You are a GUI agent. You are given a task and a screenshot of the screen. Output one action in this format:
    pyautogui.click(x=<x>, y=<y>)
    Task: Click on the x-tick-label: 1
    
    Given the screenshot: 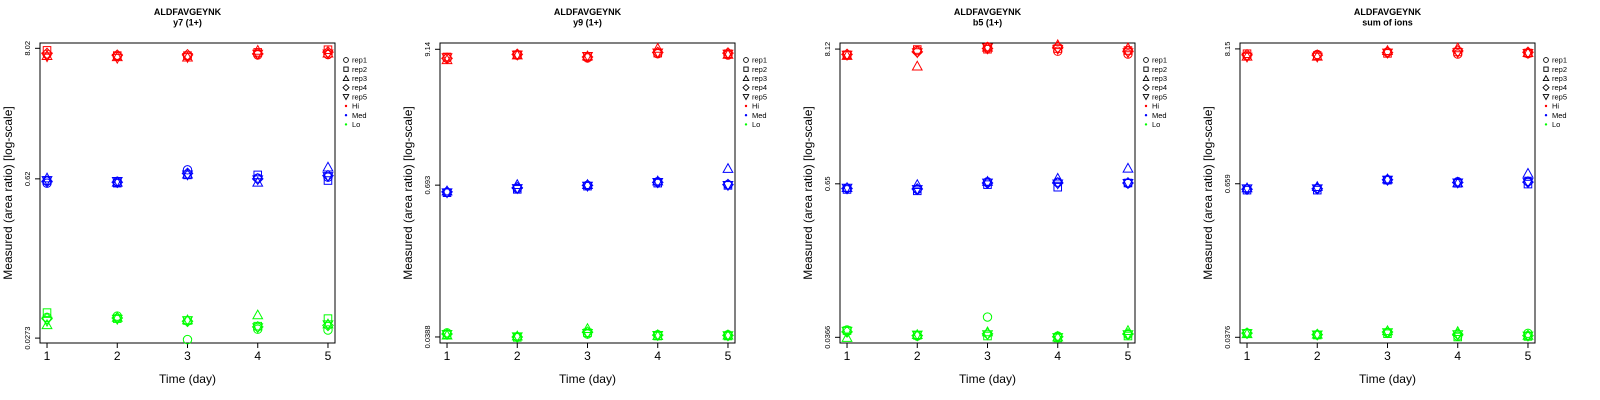 What is the action you would take?
    pyautogui.click(x=847, y=356)
    